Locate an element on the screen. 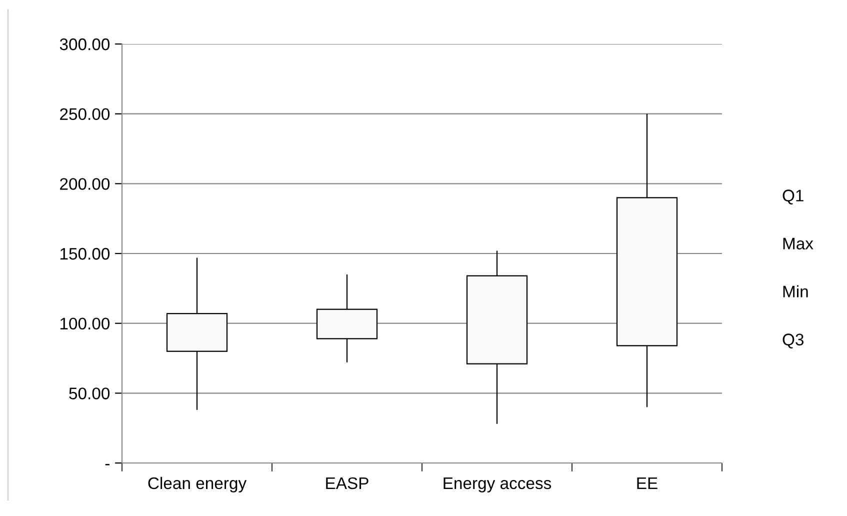 Image resolution: width=847 pixels, height=516 pixels. x-tick-label: Clean energy is located at coordinates (197, 484).